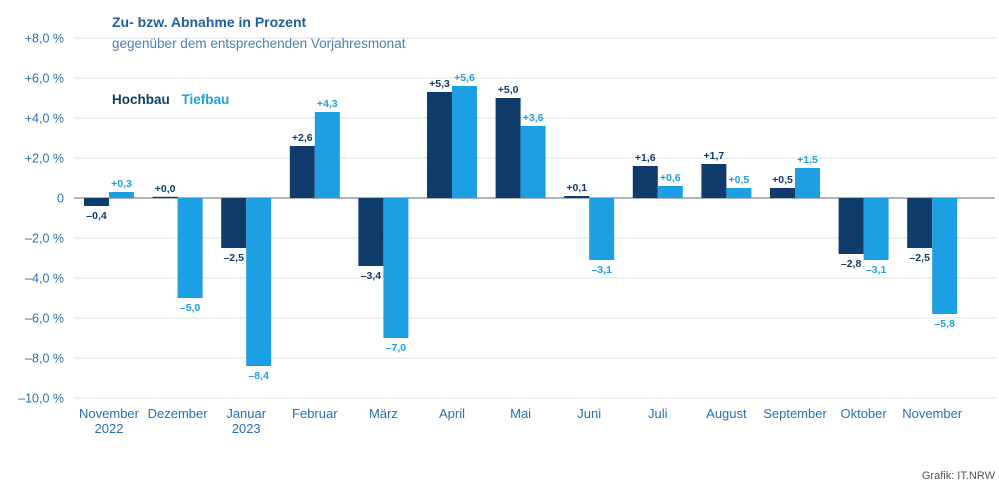 Image resolution: width=999 pixels, height=486 pixels. What do you see at coordinates (670, 178) in the screenshot?
I see `data-label-tiefbau: +0,6` at bounding box center [670, 178].